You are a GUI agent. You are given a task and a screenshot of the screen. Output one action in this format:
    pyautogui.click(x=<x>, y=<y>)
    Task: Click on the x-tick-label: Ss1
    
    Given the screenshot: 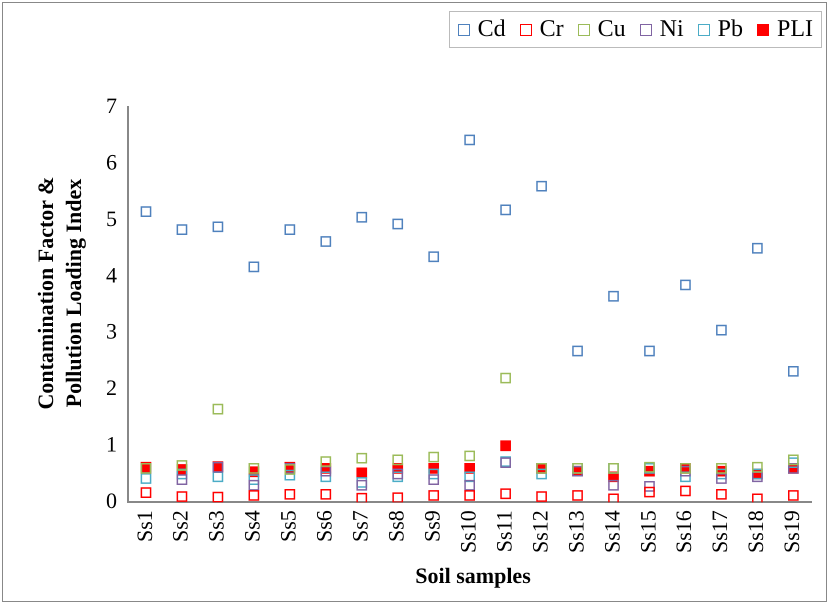 What is the action you would take?
    pyautogui.click(x=144, y=526)
    